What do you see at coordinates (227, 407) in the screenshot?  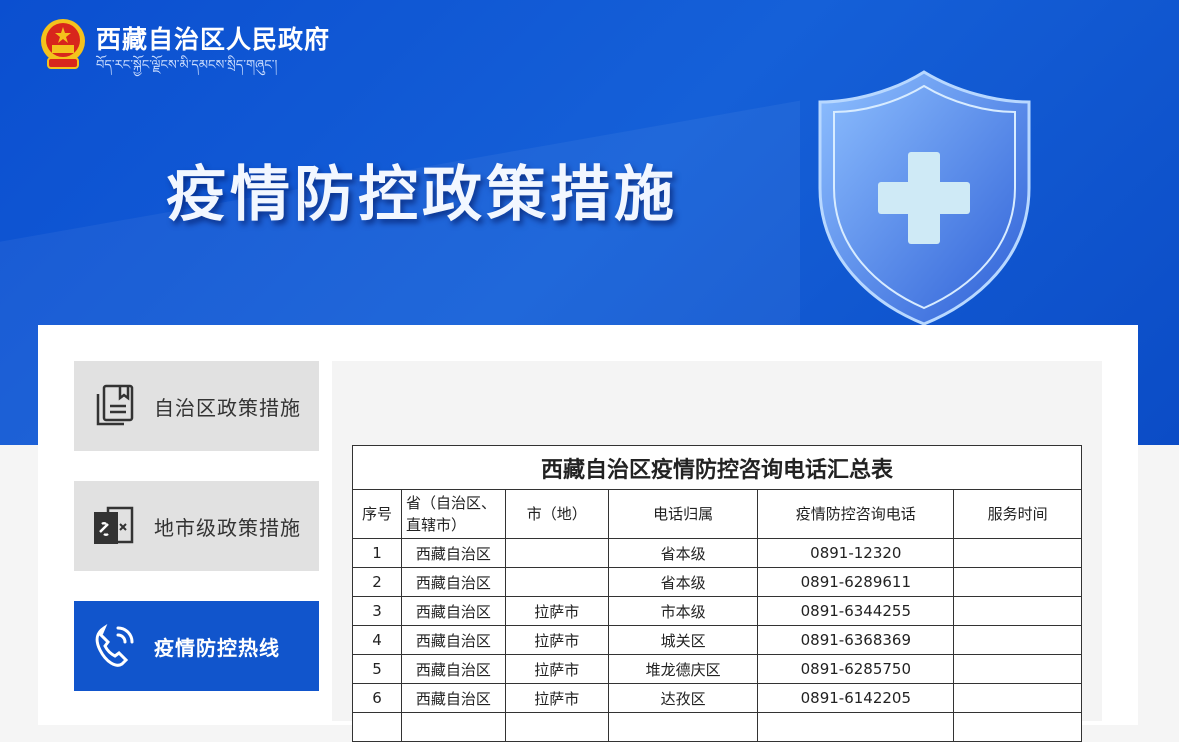 I see `sidebar-item-label: 自治区政策措施` at bounding box center [227, 407].